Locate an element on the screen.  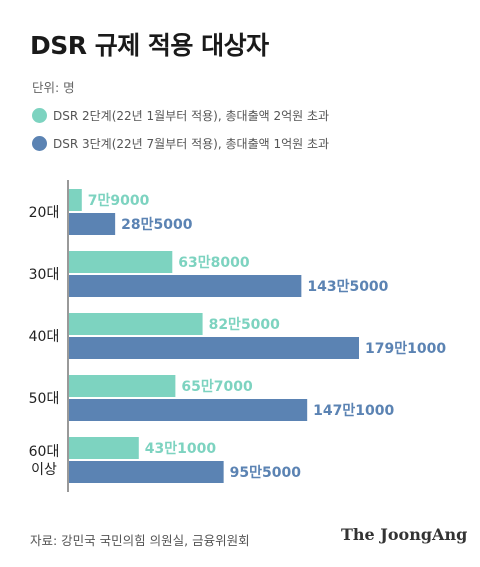
legend-swatch-series1 is located at coordinates (39, 115).